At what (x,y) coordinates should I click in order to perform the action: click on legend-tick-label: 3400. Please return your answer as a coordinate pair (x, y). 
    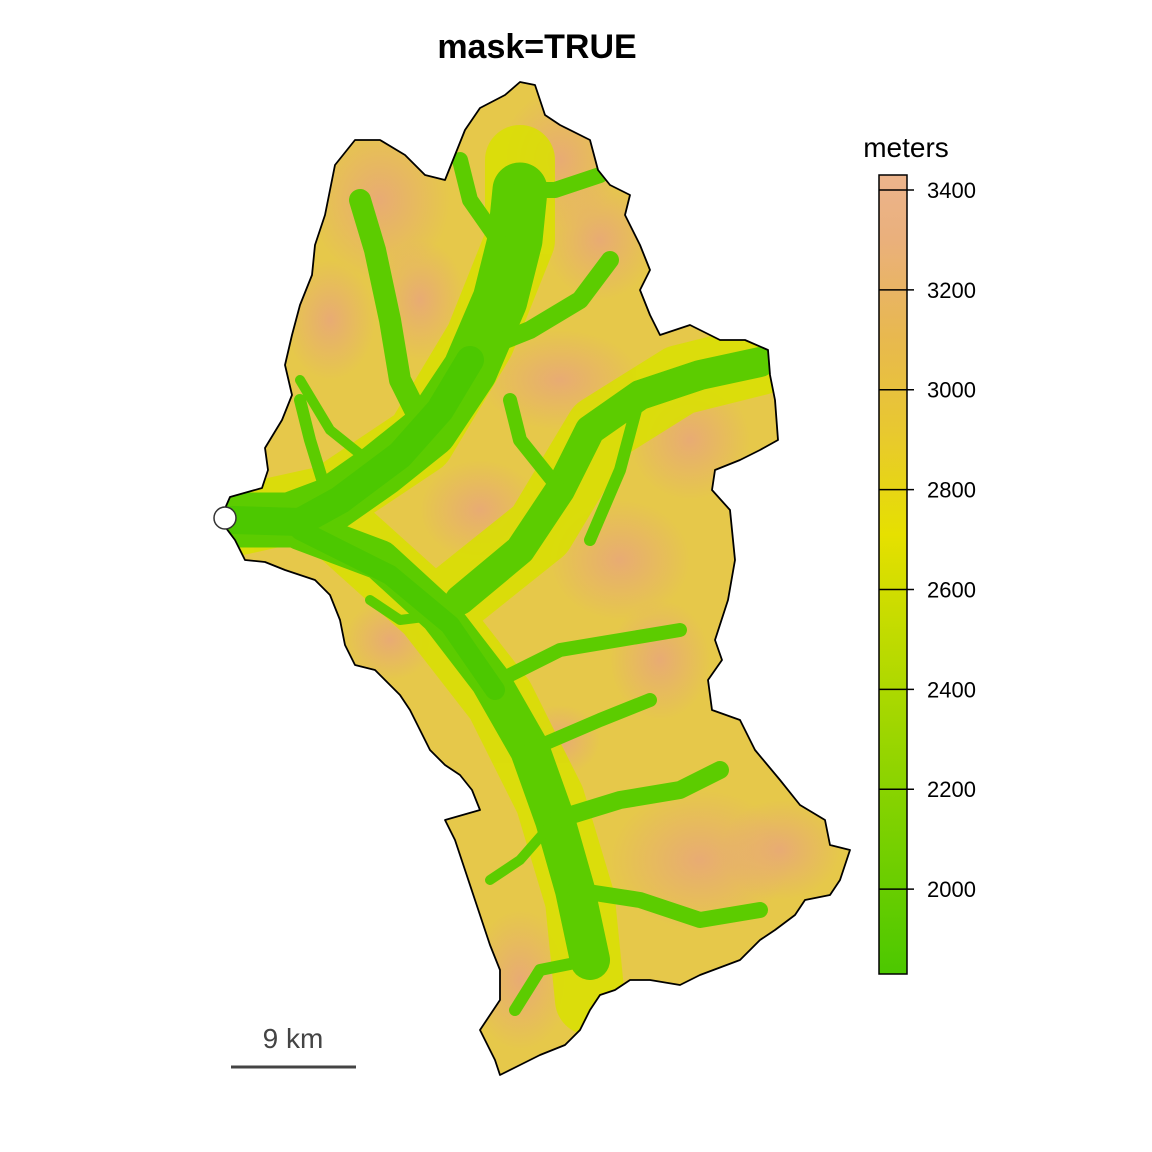
    Looking at the image, I should click on (951, 190).